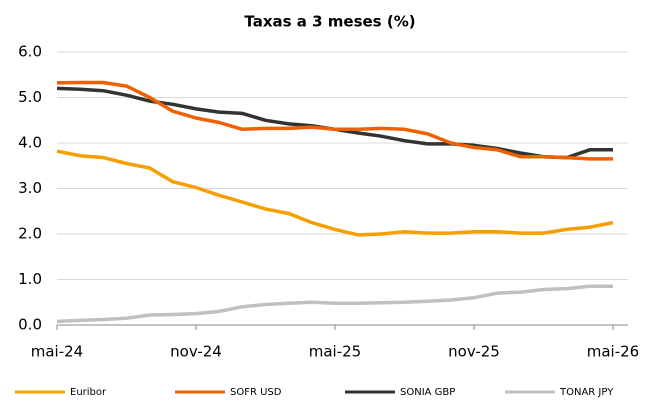 The width and height of the screenshot is (650, 403). What do you see at coordinates (30, 97) in the screenshot?
I see `y-tick-label: 5.0` at bounding box center [30, 97].